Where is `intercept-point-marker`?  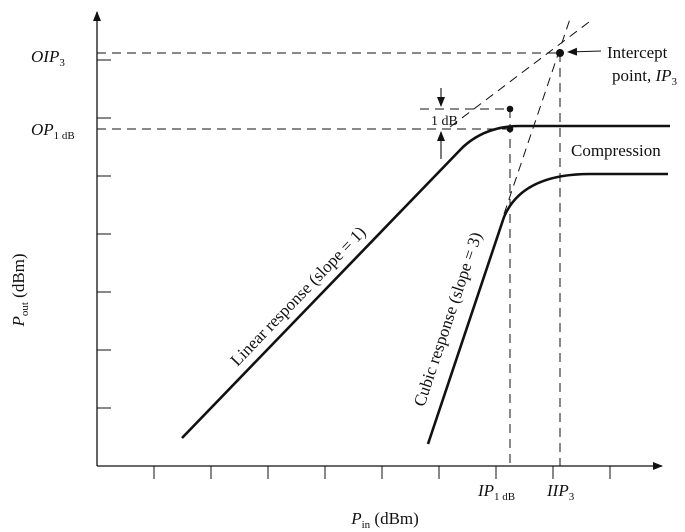
intercept-point-marker is located at coordinates (560, 53).